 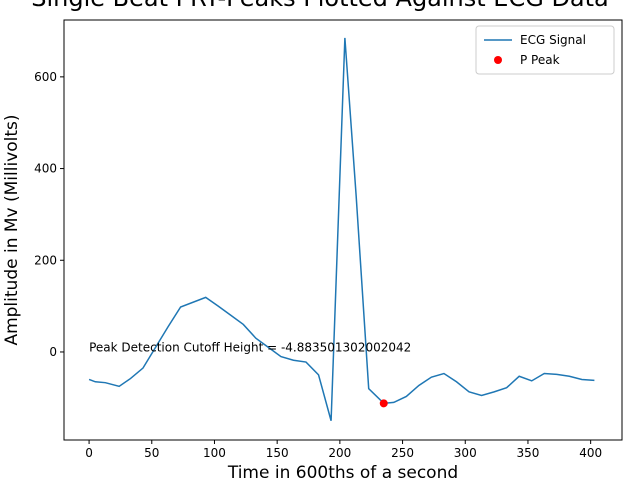 What do you see at coordinates (89, 453) in the screenshot?
I see `x-tick-label: 0` at bounding box center [89, 453].